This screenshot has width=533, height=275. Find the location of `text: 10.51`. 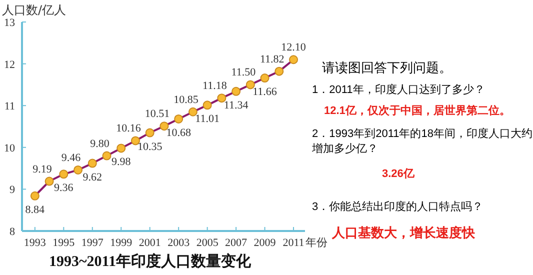

text: 10.51 is located at coordinates (157, 114).